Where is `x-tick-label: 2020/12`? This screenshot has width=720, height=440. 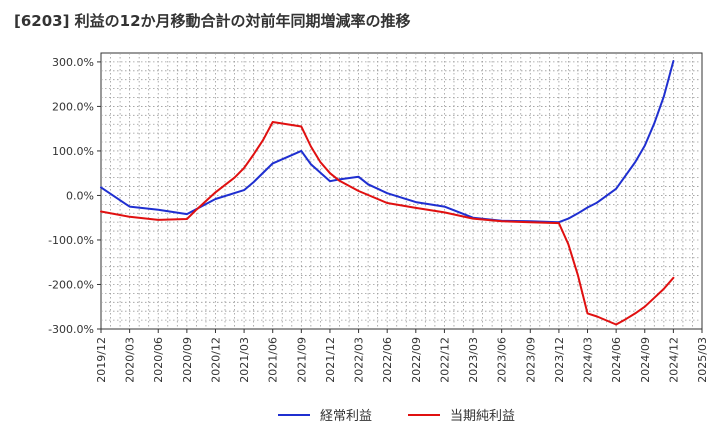 x-tick-label: 2020/12 is located at coordinates (215, 360).